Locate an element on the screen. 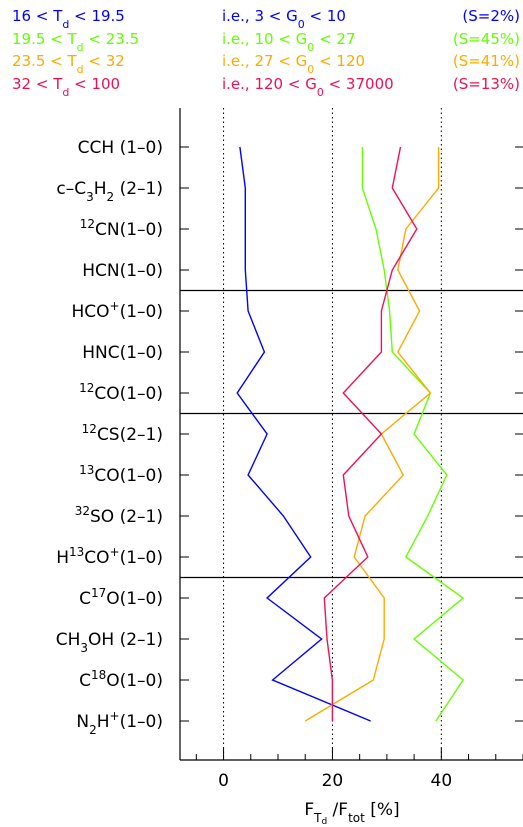  category-label-12co: 12CO(1–0) is located at coordinates (121, 392).